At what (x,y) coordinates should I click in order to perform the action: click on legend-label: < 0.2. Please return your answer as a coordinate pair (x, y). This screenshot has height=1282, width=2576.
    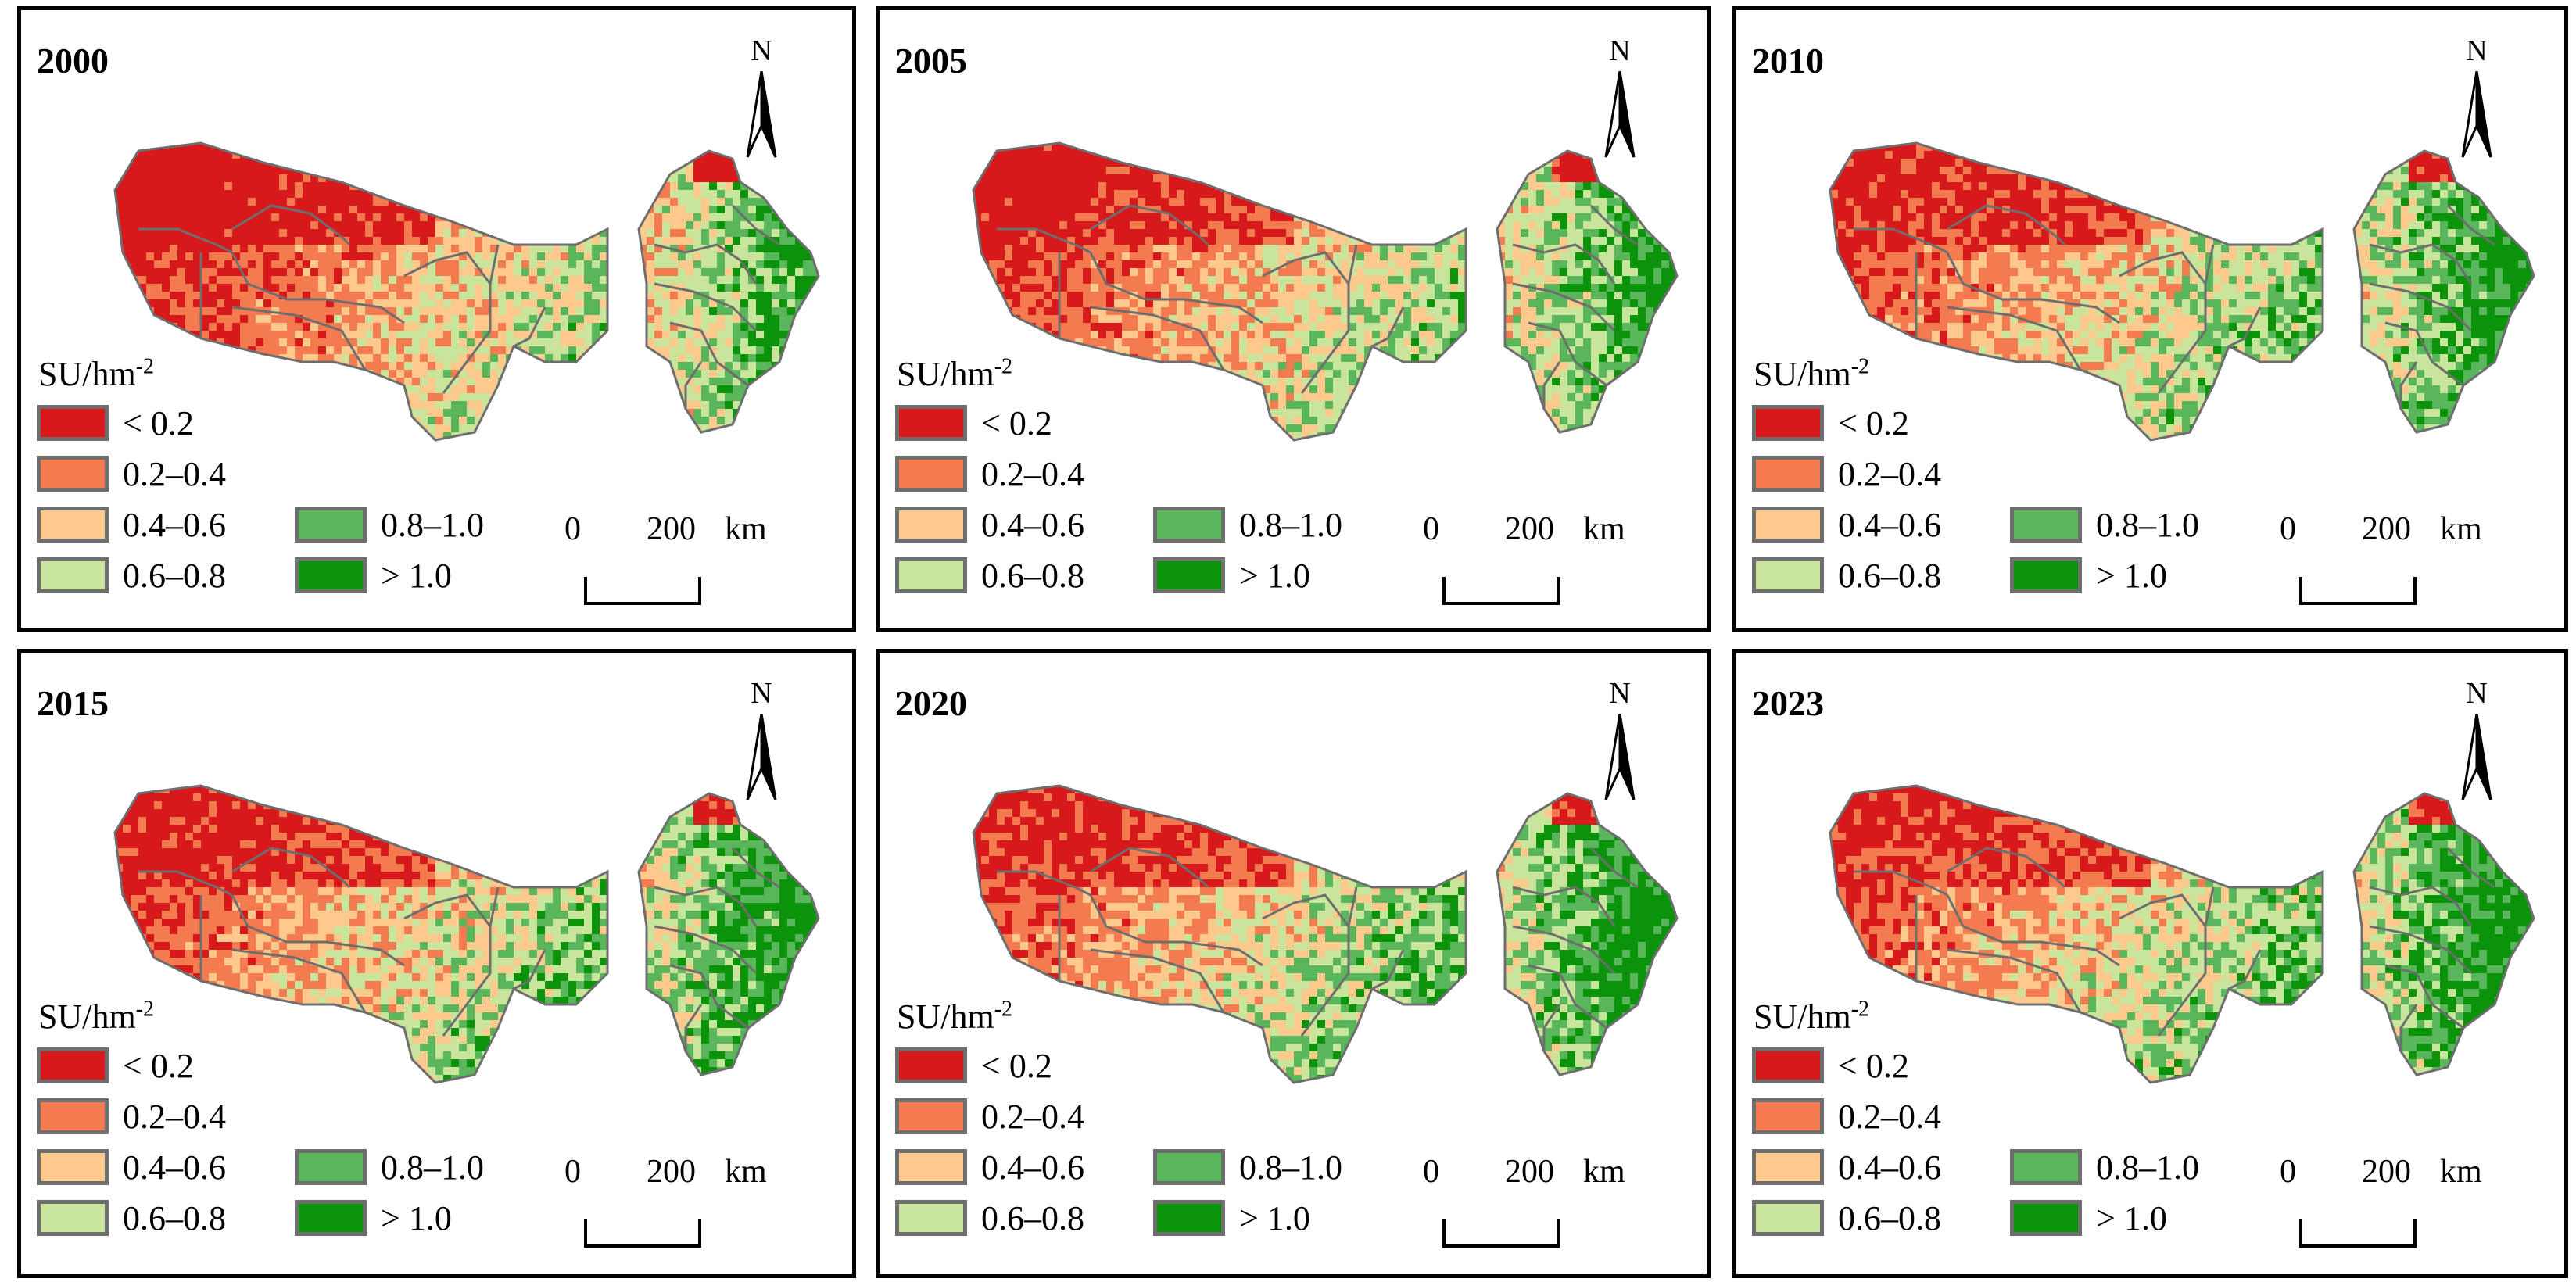
    Looking at the image, I should click on (1016, 424).